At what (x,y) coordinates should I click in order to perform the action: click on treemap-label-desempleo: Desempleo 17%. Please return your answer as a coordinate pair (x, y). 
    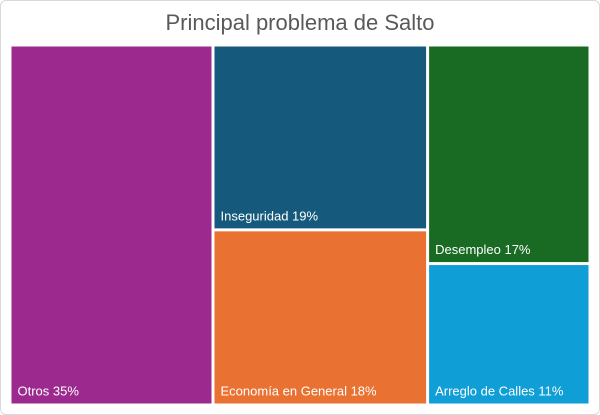
    Looking at the image, I should click on (483, 249).